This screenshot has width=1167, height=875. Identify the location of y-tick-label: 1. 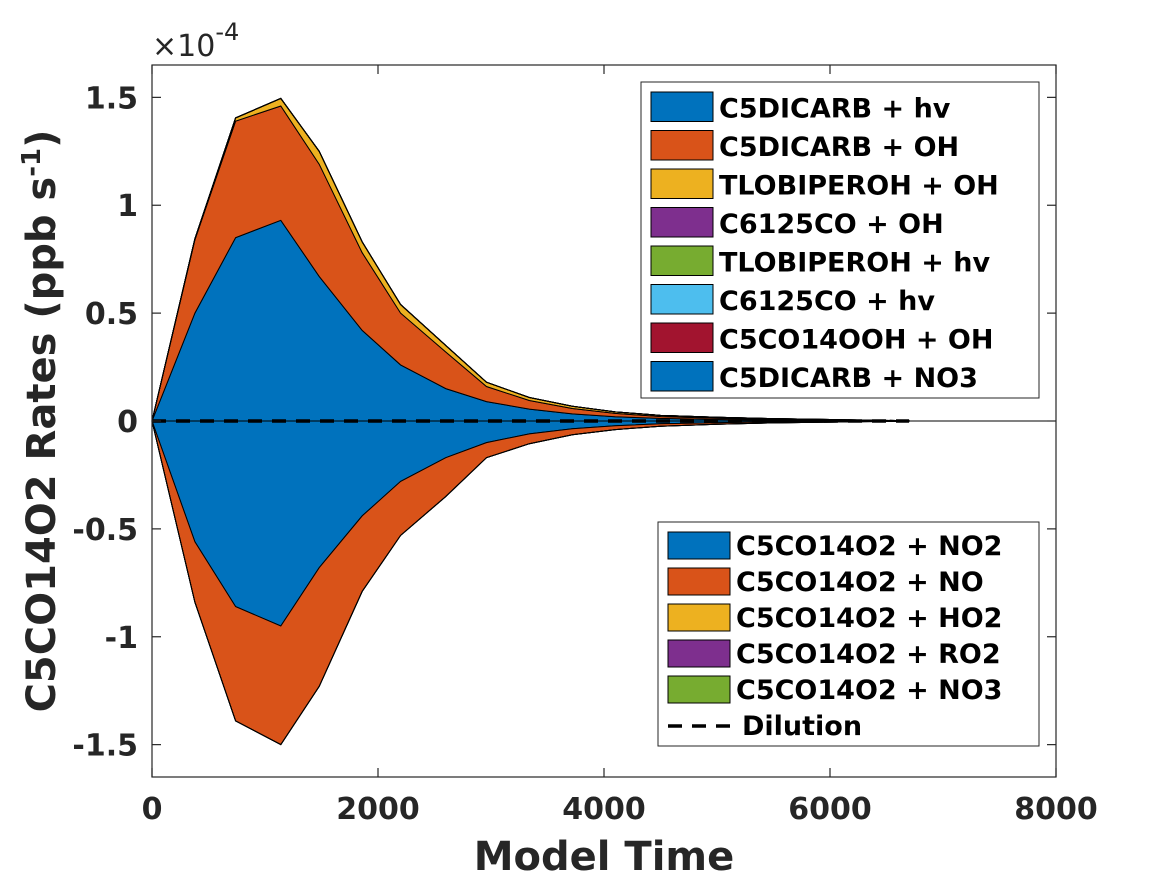
(127, 206).